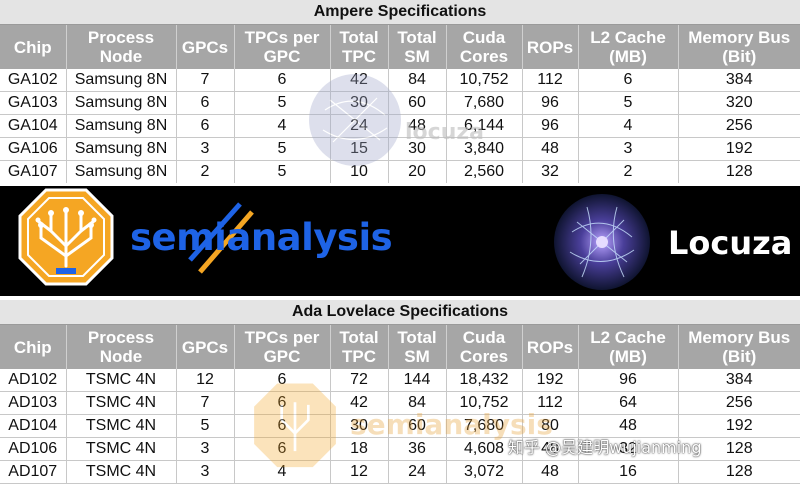 This screenshot has width=800, height=484. What do you see at coordinates (33, 149) in the screenshot?
I see `table-cell: GA106` at bounding box center [33, 149].